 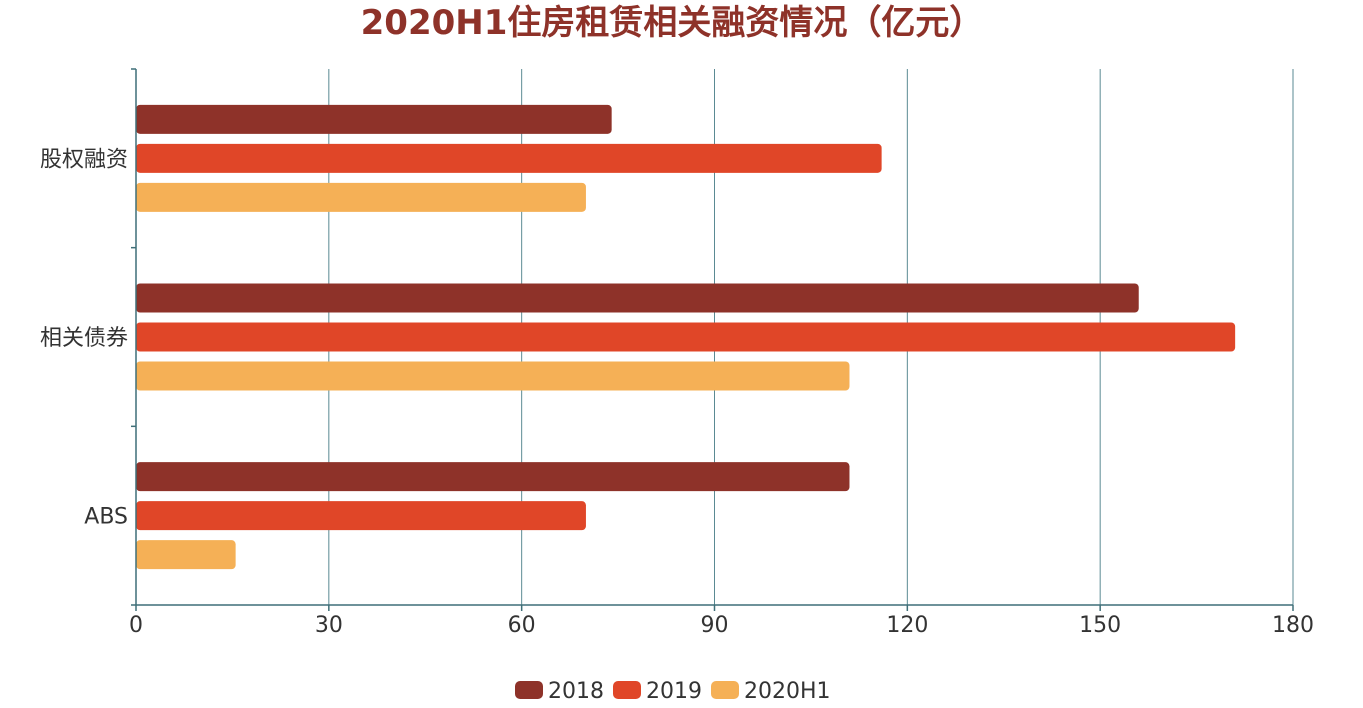 I want to click on legend-item: 2020H1, so click(x=771, y=691).